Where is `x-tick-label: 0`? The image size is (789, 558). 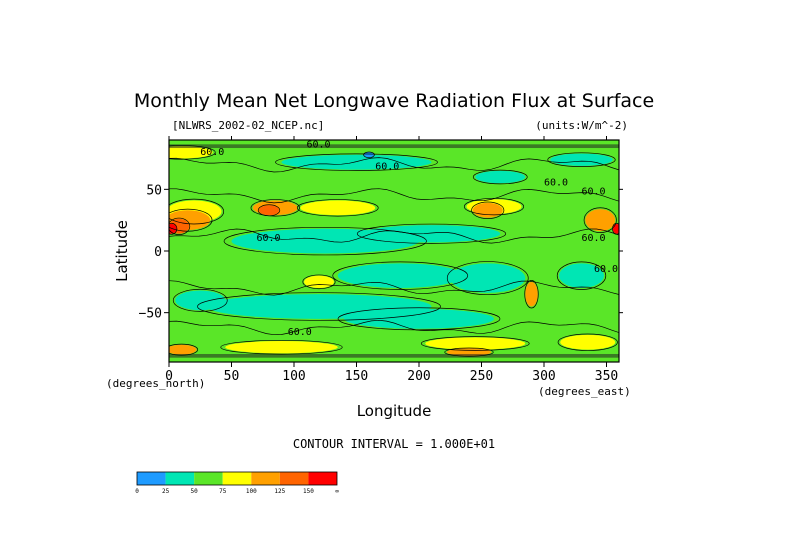 x-tick-label: 0 is located at coordinates (169, 376).